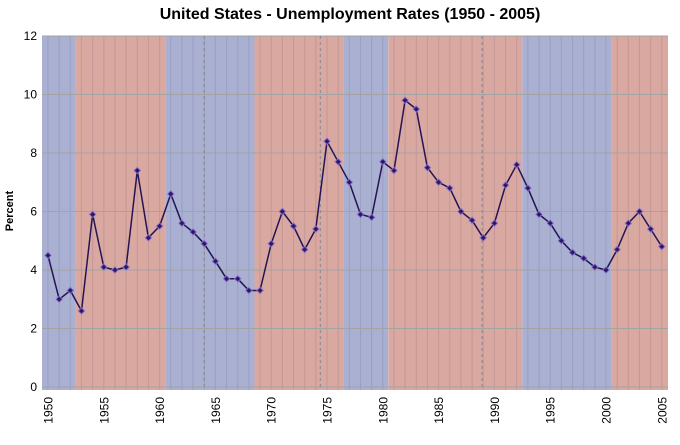  I want to click on x-tick-label: 1955, so click(104, 410).